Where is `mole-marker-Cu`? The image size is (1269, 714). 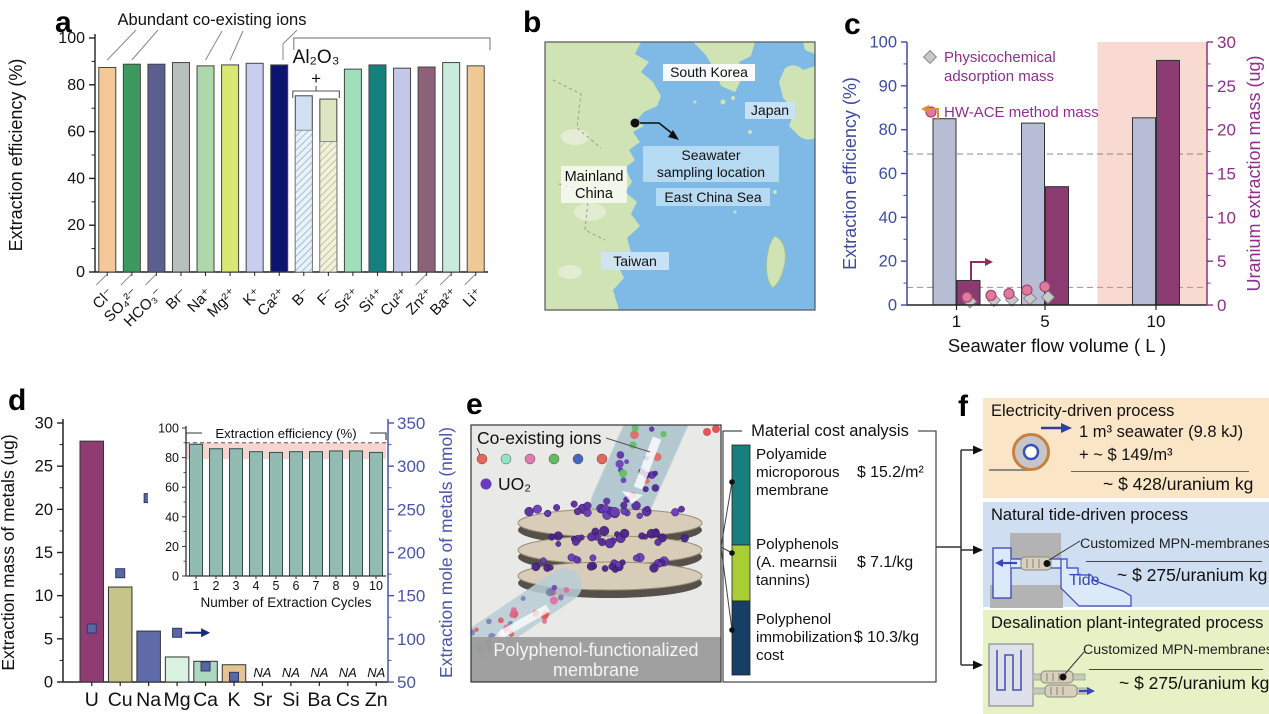
mole-marker-Cu is located at coordinates (120, 573).